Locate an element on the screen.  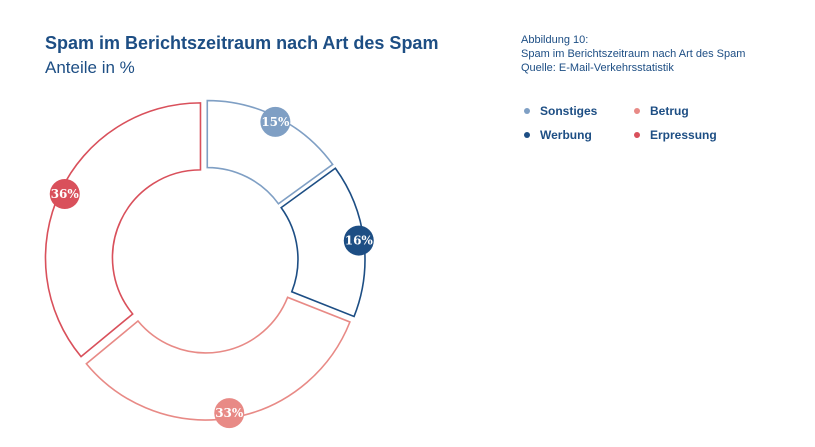
donut-segment-erpressung is located at coordinates (123, 230).